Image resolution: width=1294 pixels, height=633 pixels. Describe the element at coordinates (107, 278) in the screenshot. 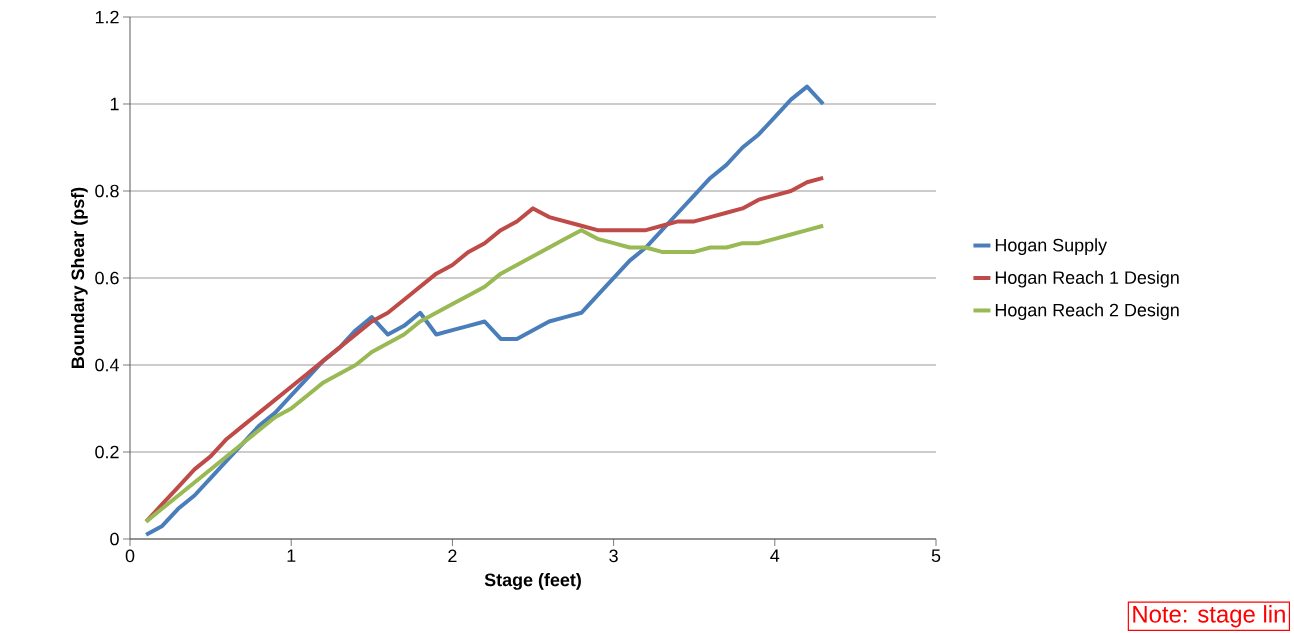

I see `y-tick-label: 0.6` at that location.